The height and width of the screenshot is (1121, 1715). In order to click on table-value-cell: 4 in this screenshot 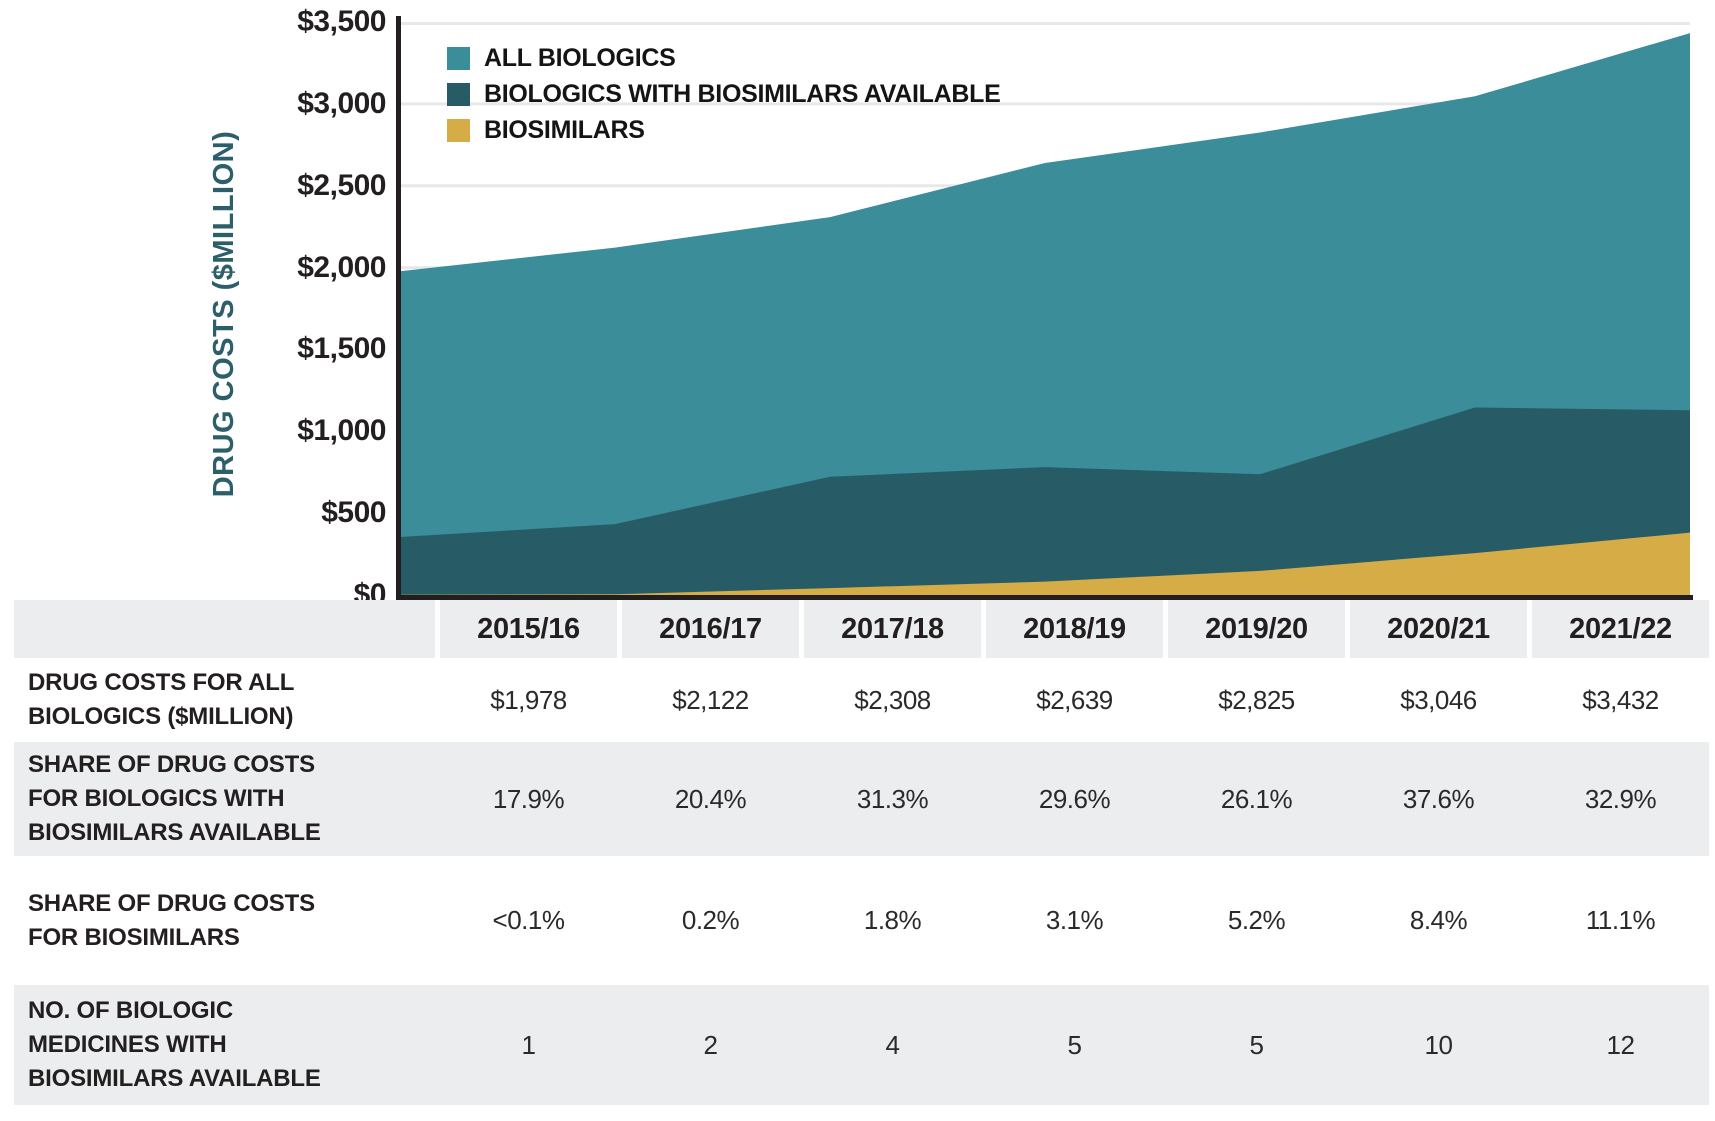, I will do `click(892, 1044)`.